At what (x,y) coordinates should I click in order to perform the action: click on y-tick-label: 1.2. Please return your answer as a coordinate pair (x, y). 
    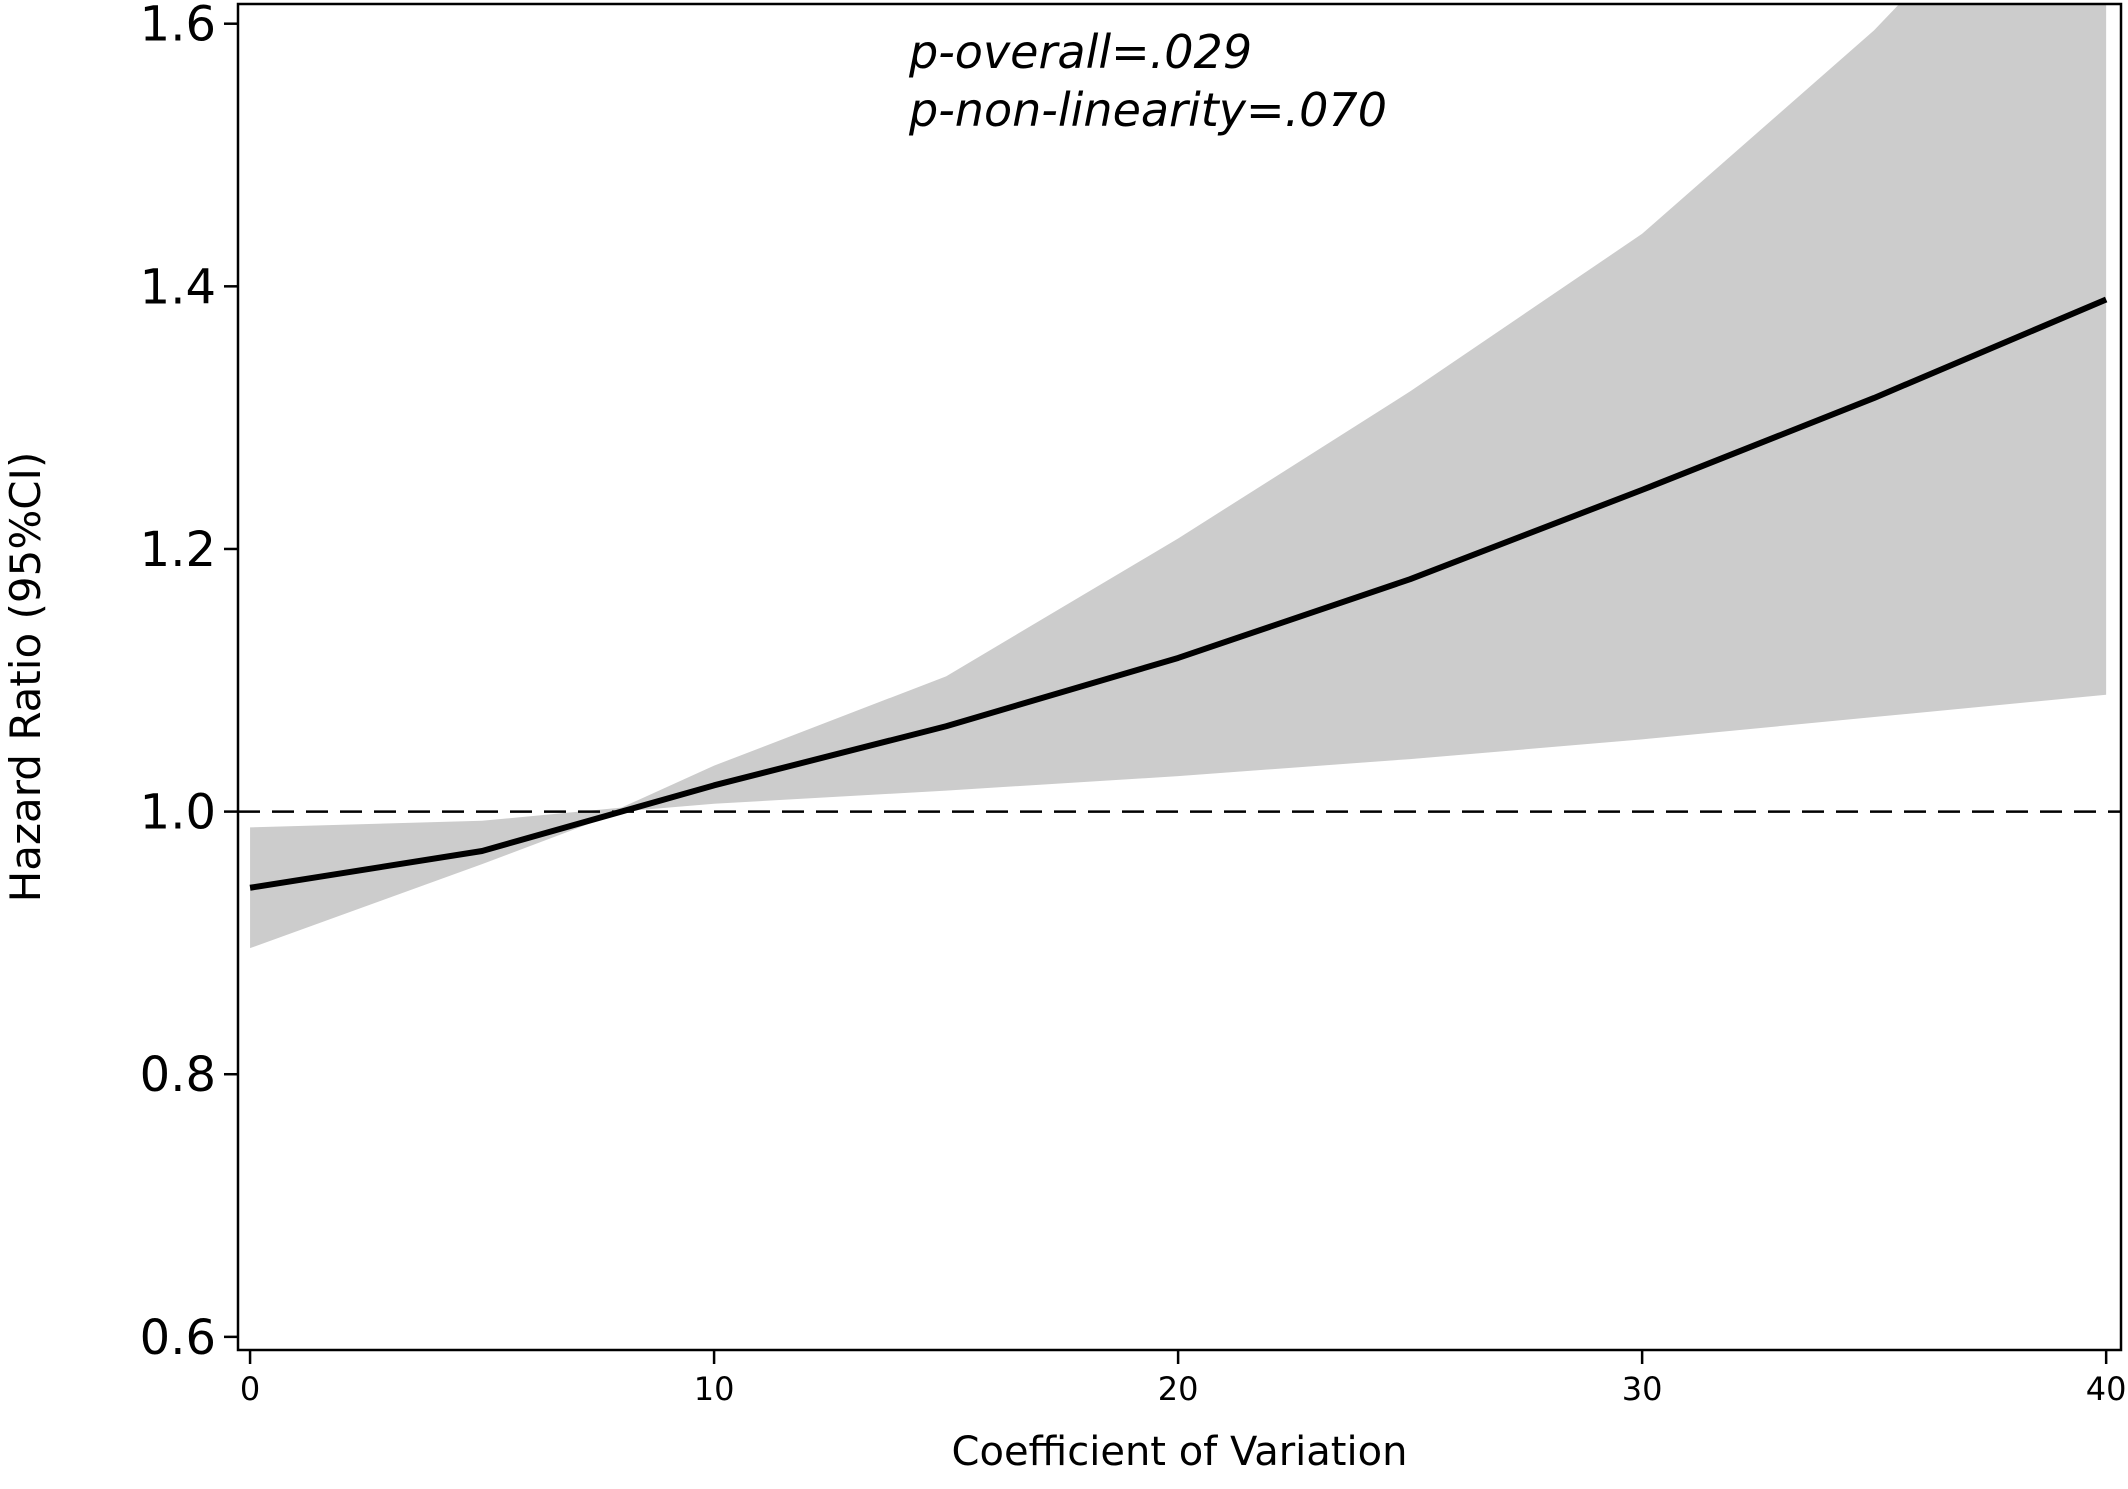
    Looking at the image, I should click on (178, 550).